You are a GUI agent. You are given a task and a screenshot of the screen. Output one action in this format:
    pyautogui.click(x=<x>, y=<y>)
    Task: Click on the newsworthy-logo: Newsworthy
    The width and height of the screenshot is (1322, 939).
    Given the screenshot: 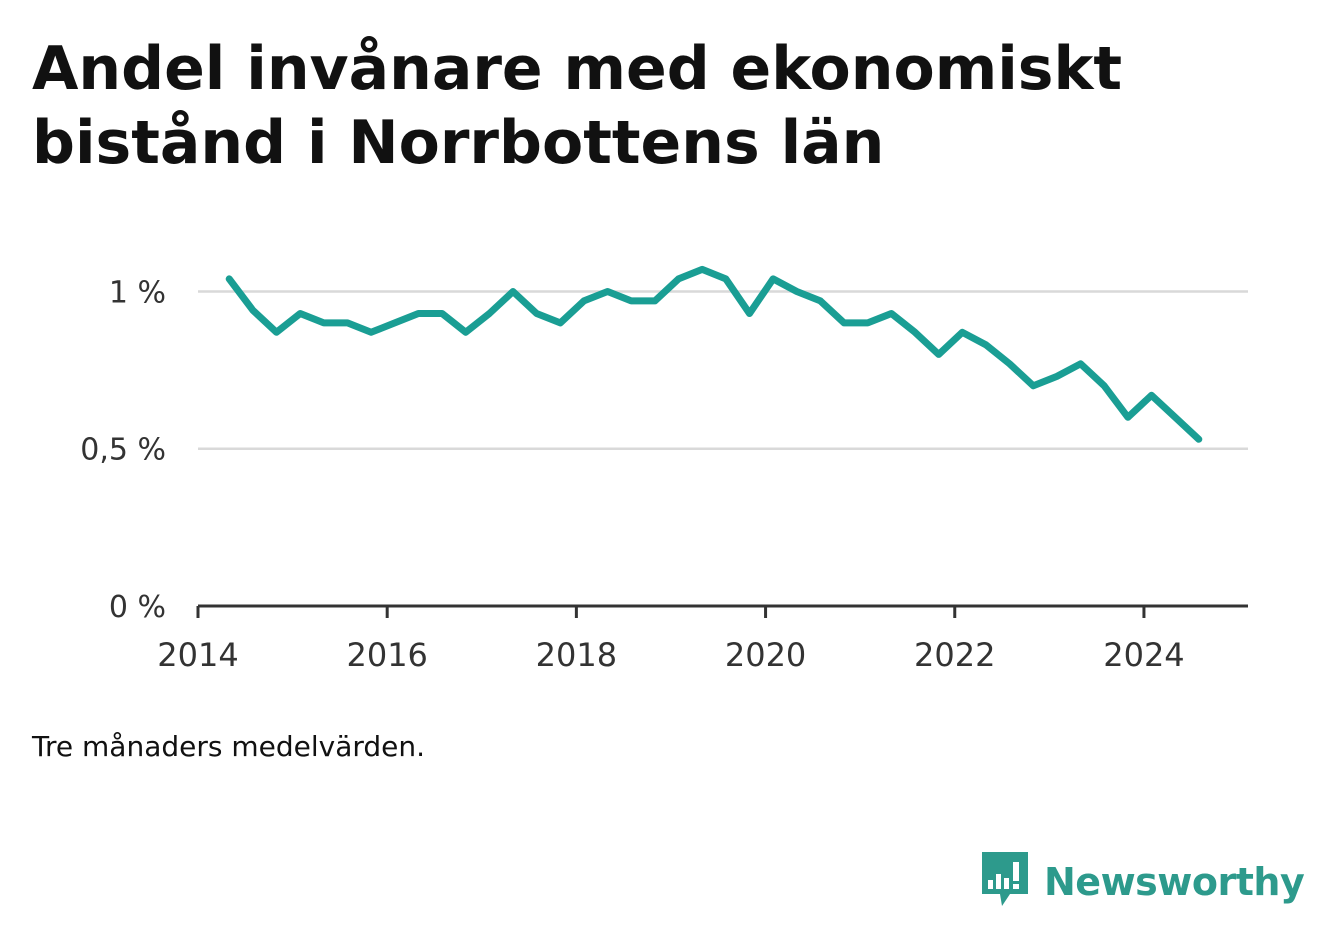 What is the action you would take?
    pyautogui.click(x=1142, y=882)
    